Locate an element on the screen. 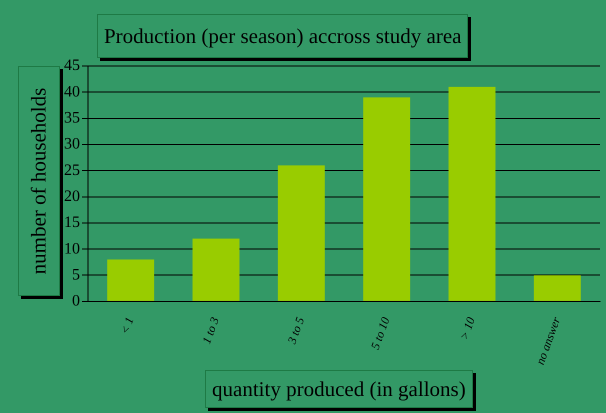 Image resolution: width=606 pixels, height=413 pixels. x-tick-label: 3 to 5 is located at coordinates (296, 331).